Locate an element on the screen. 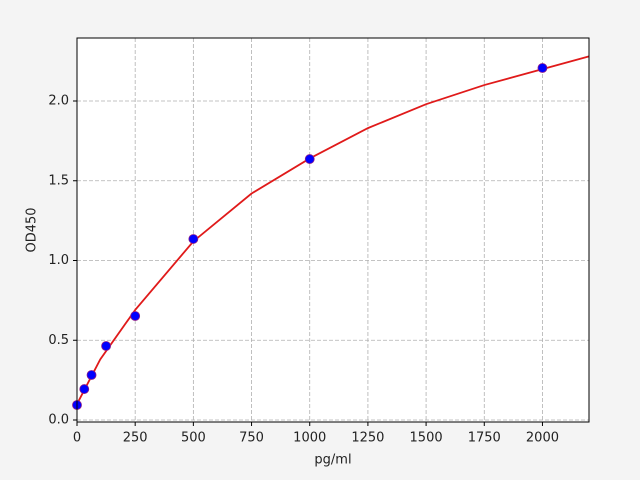 This screenshot has width=640, height=480. y-tick-label: 1.0 is located at coordinates (58, 260).